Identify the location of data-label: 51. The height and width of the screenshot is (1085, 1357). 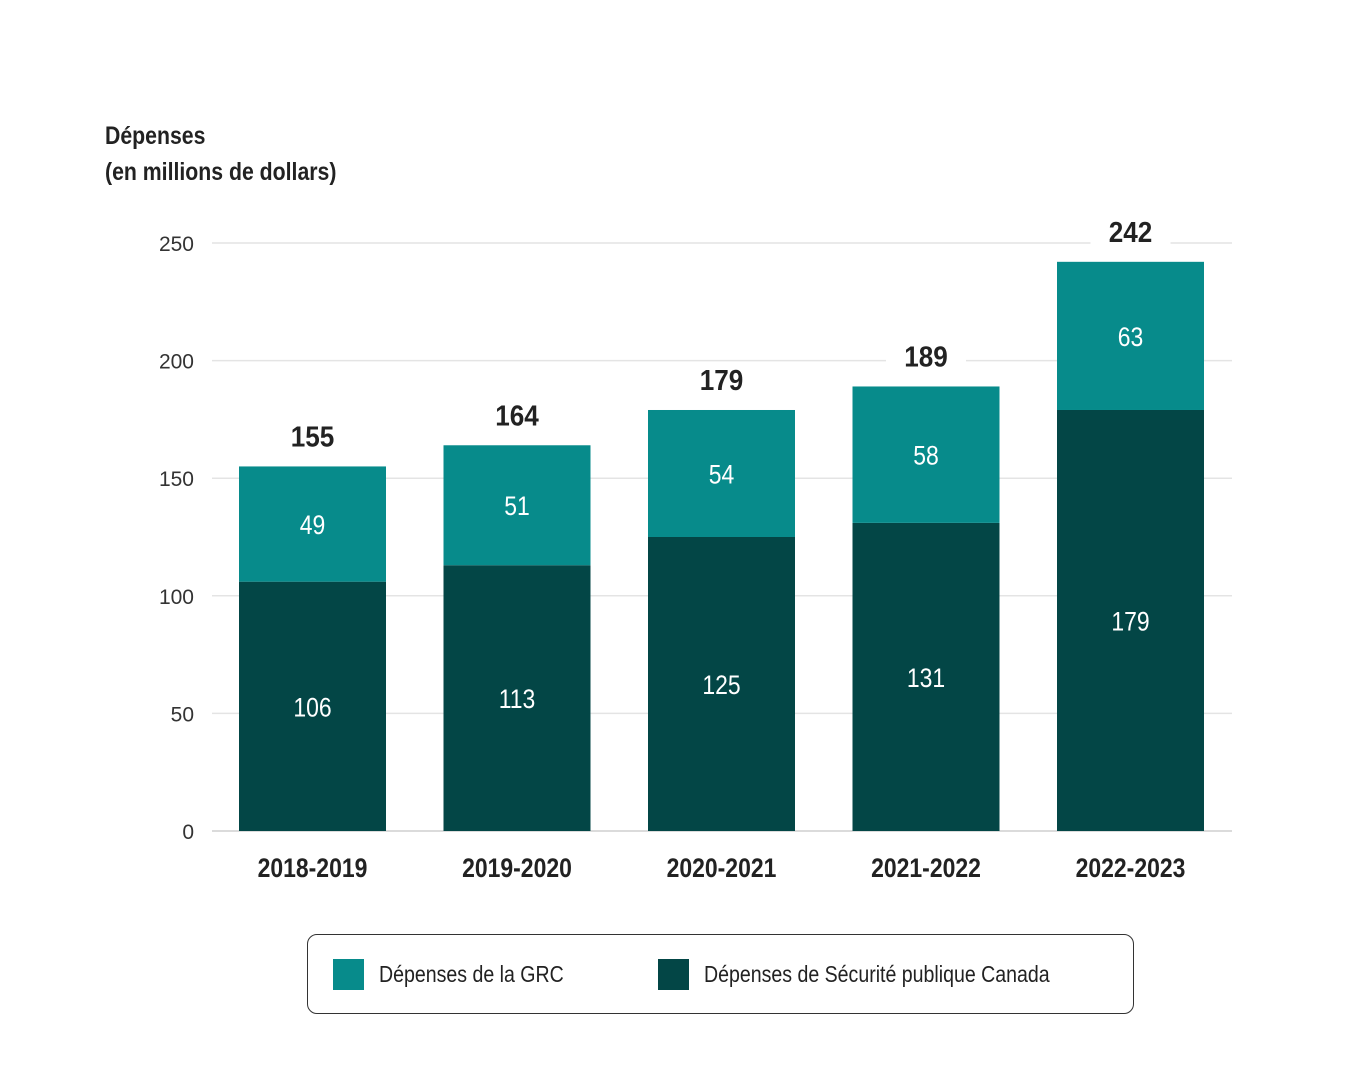
(517, 507).